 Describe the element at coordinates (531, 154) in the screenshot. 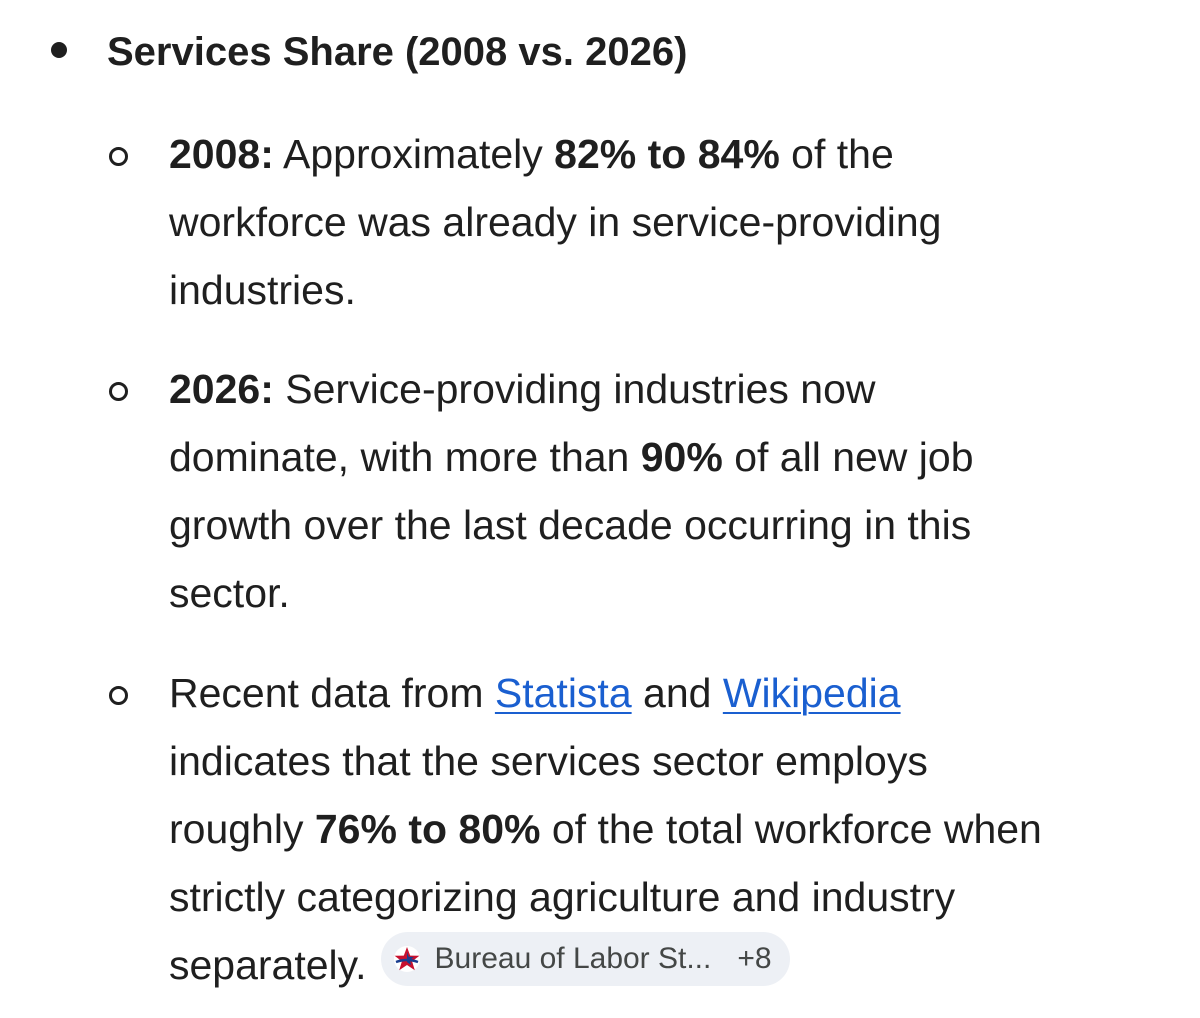

I see `text-line: 2008: Approximately 82% to 84% of the` at that location.